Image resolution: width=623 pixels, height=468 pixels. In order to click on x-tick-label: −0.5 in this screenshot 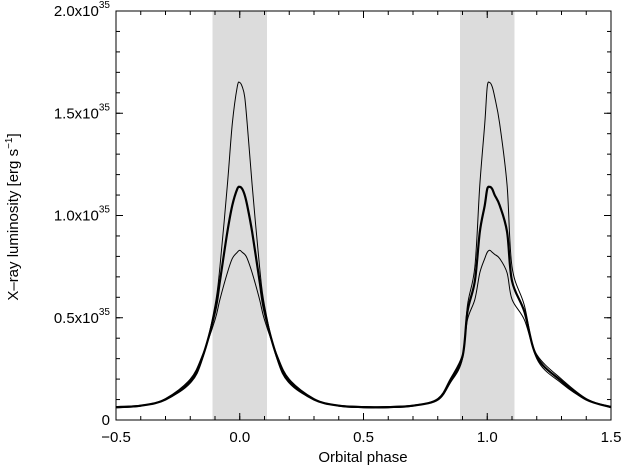, I will do `click(116, 437)`.